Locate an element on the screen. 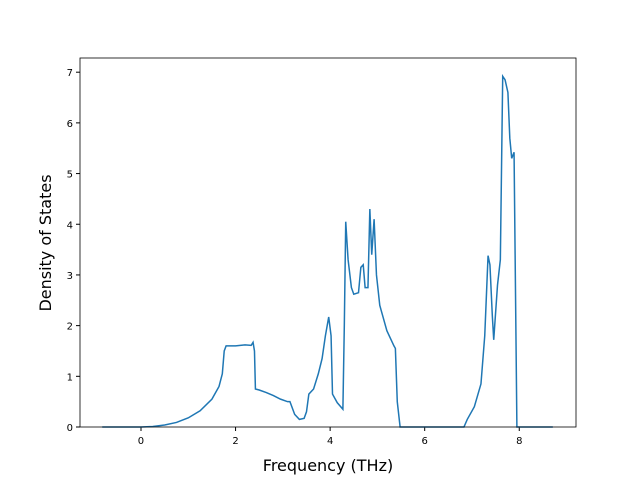 This screenshot has height=484, width=640. x-tick-label: 6 is located at coordinates (425, 441).